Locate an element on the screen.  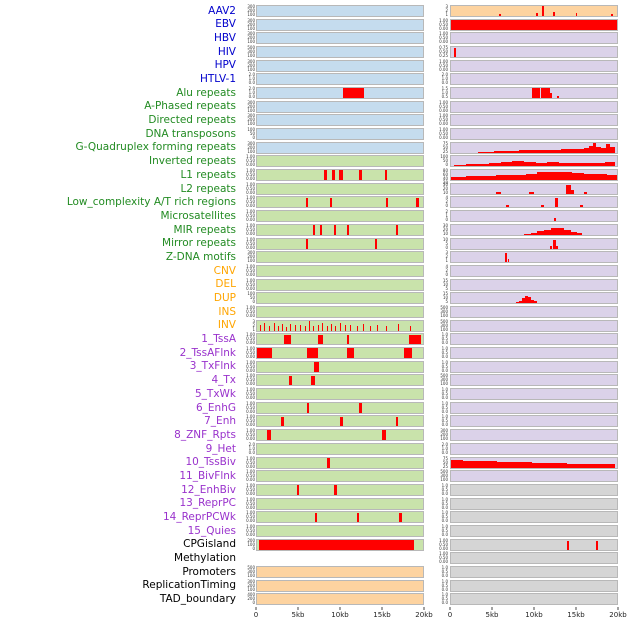
y-axis-ticks-right: 500 300 100 is located at coordinates (437, 476).